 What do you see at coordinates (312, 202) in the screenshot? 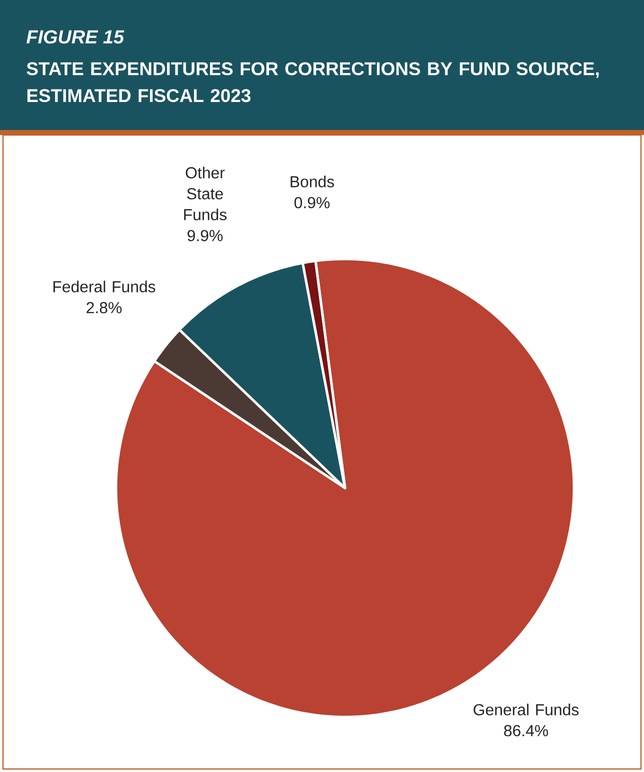
I see `data-label: 0.9%` at bounding box center [312, 202].